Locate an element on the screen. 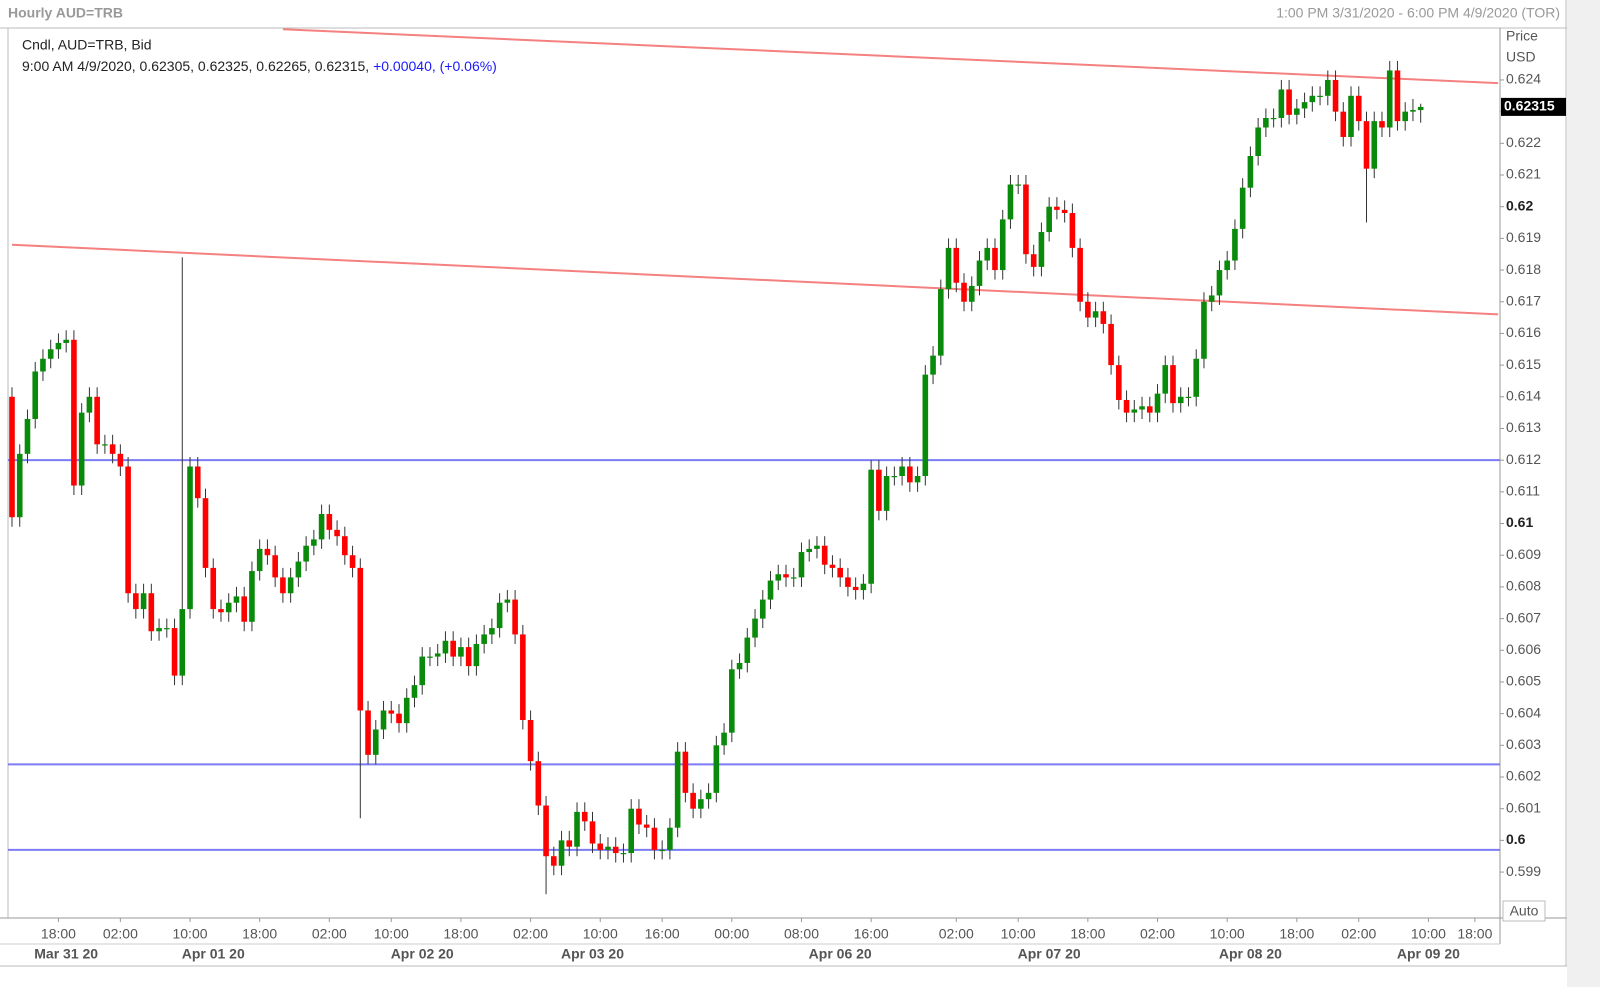  x-tick-label: 08:00 is located at coordinates (801, 934).